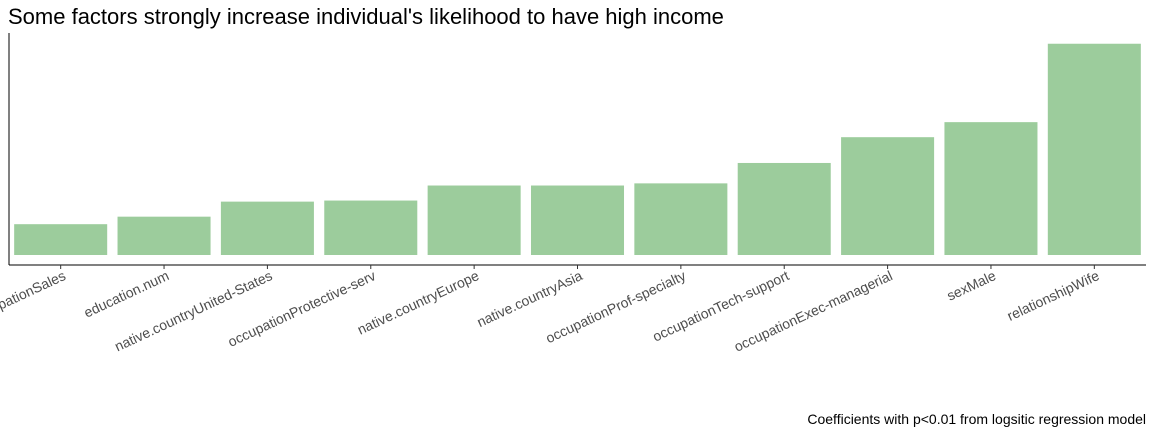 This screenshot has height=432, width=1152. Describe the element at coordinates (577, 220) in the screenshot. I see `bar-native.countryAsia` at that location.